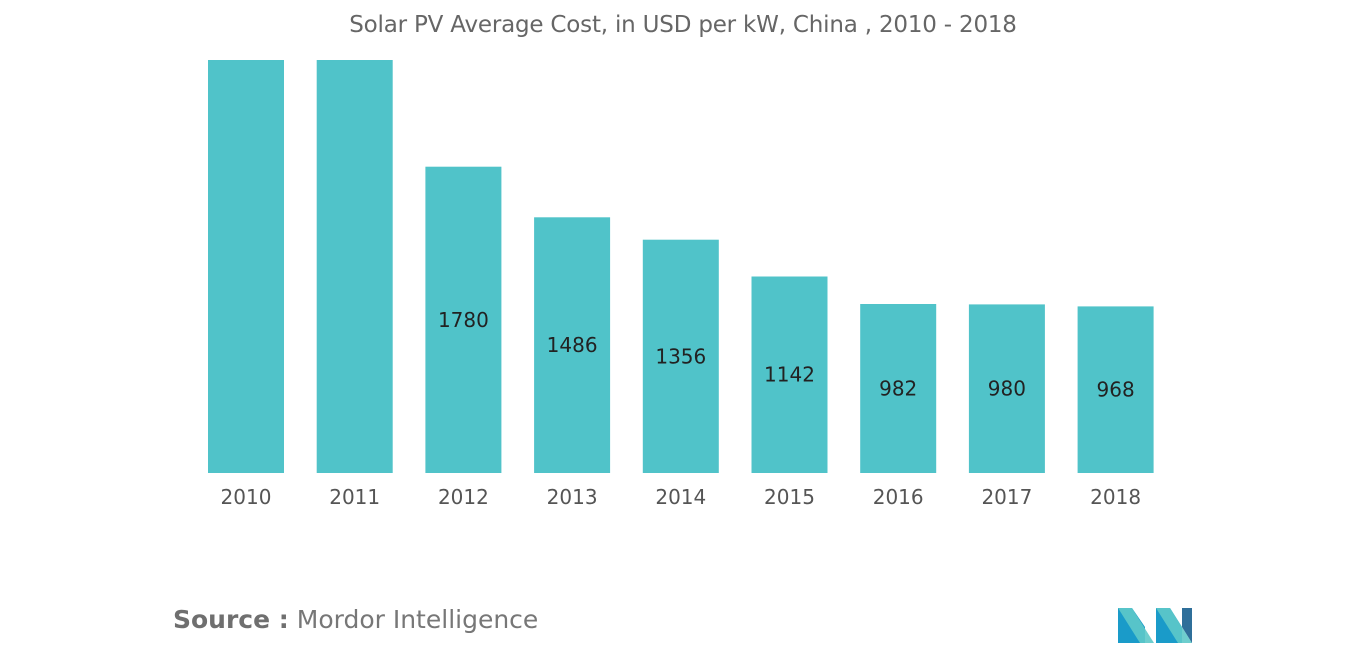 Image resolution: width=1366 pixels, height=655 pixels. I want to click on x-tick-label-2017: 2017, so click(1006, 497).